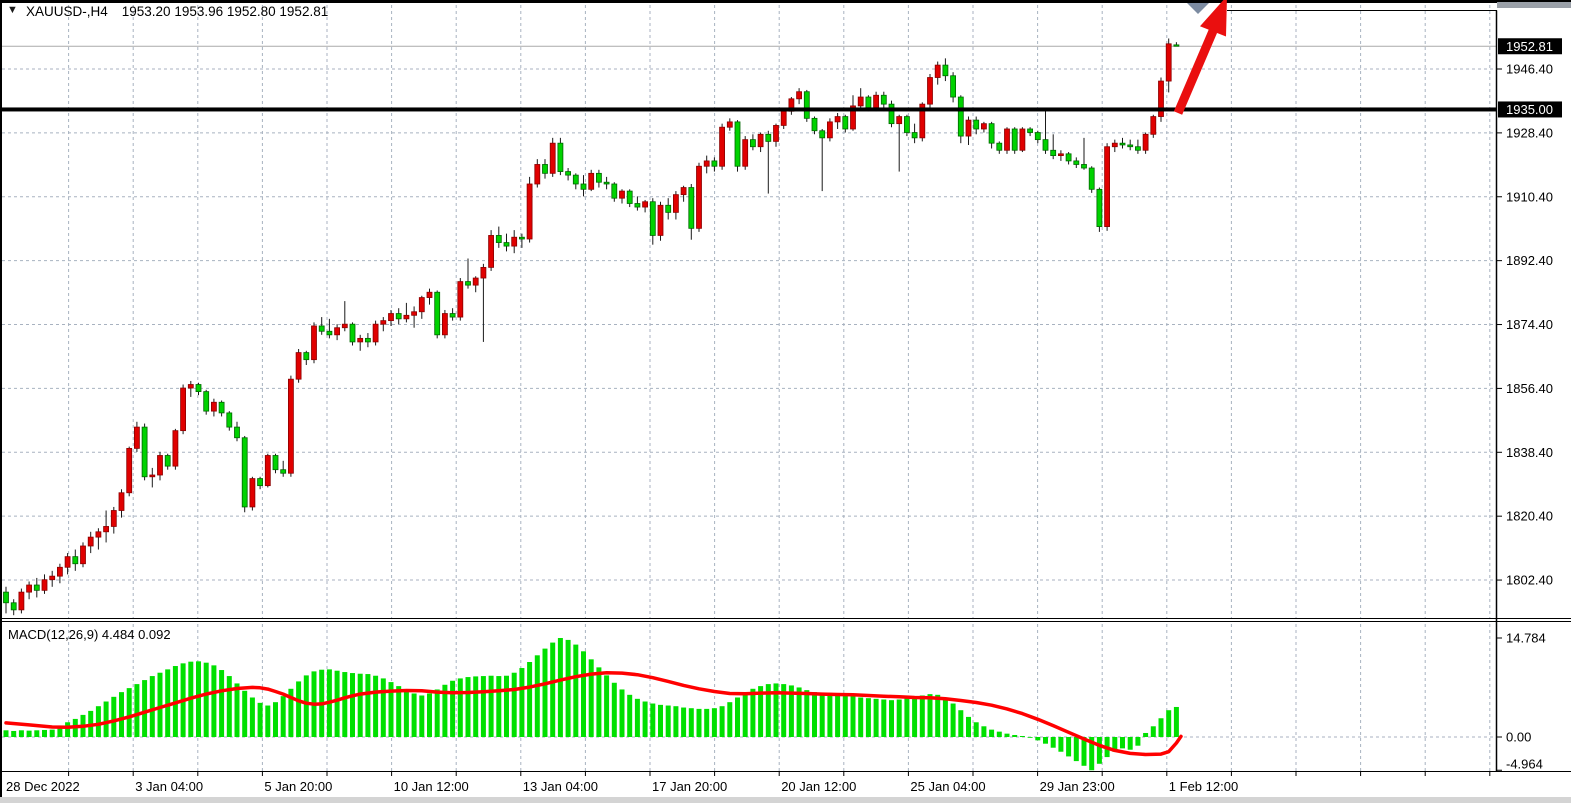 Image resolution: width=1571 pixels, height=803 pixels. Describe the element at coordinates (1195, 72) in the screenshot. I see `trend-arrow-shaft` at that location.